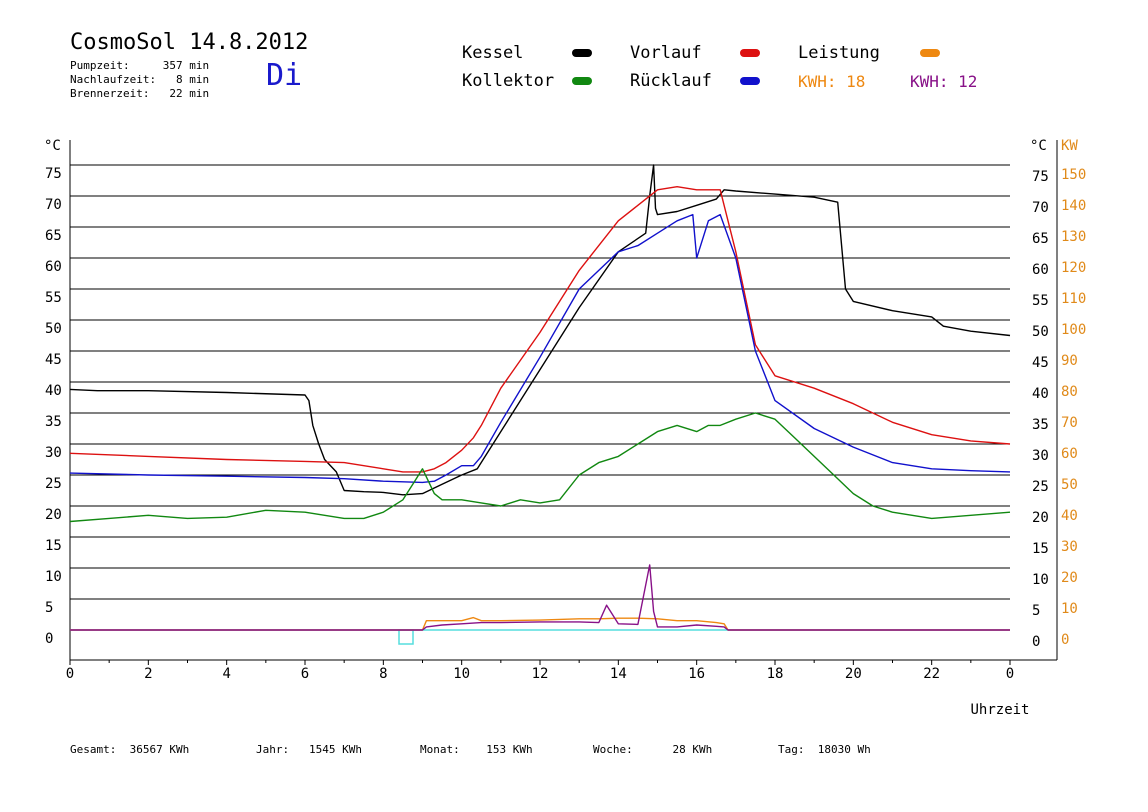 Image resolution: width=1148 pixels, height=812 pixels. Describe the element at coordinates (1040, 332) in the screenshot. I see `y-tick-label-right: 50` at that location.